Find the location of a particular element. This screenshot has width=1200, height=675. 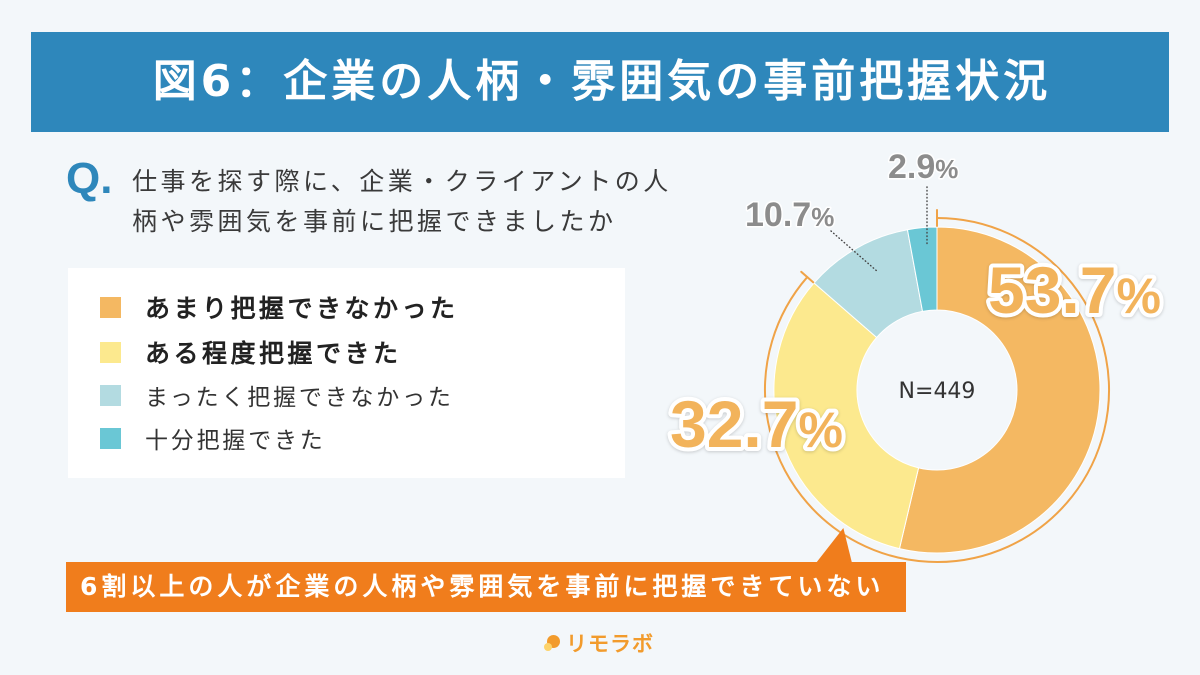

data-label-value: 10.7 is located at coordinates (778, 215).